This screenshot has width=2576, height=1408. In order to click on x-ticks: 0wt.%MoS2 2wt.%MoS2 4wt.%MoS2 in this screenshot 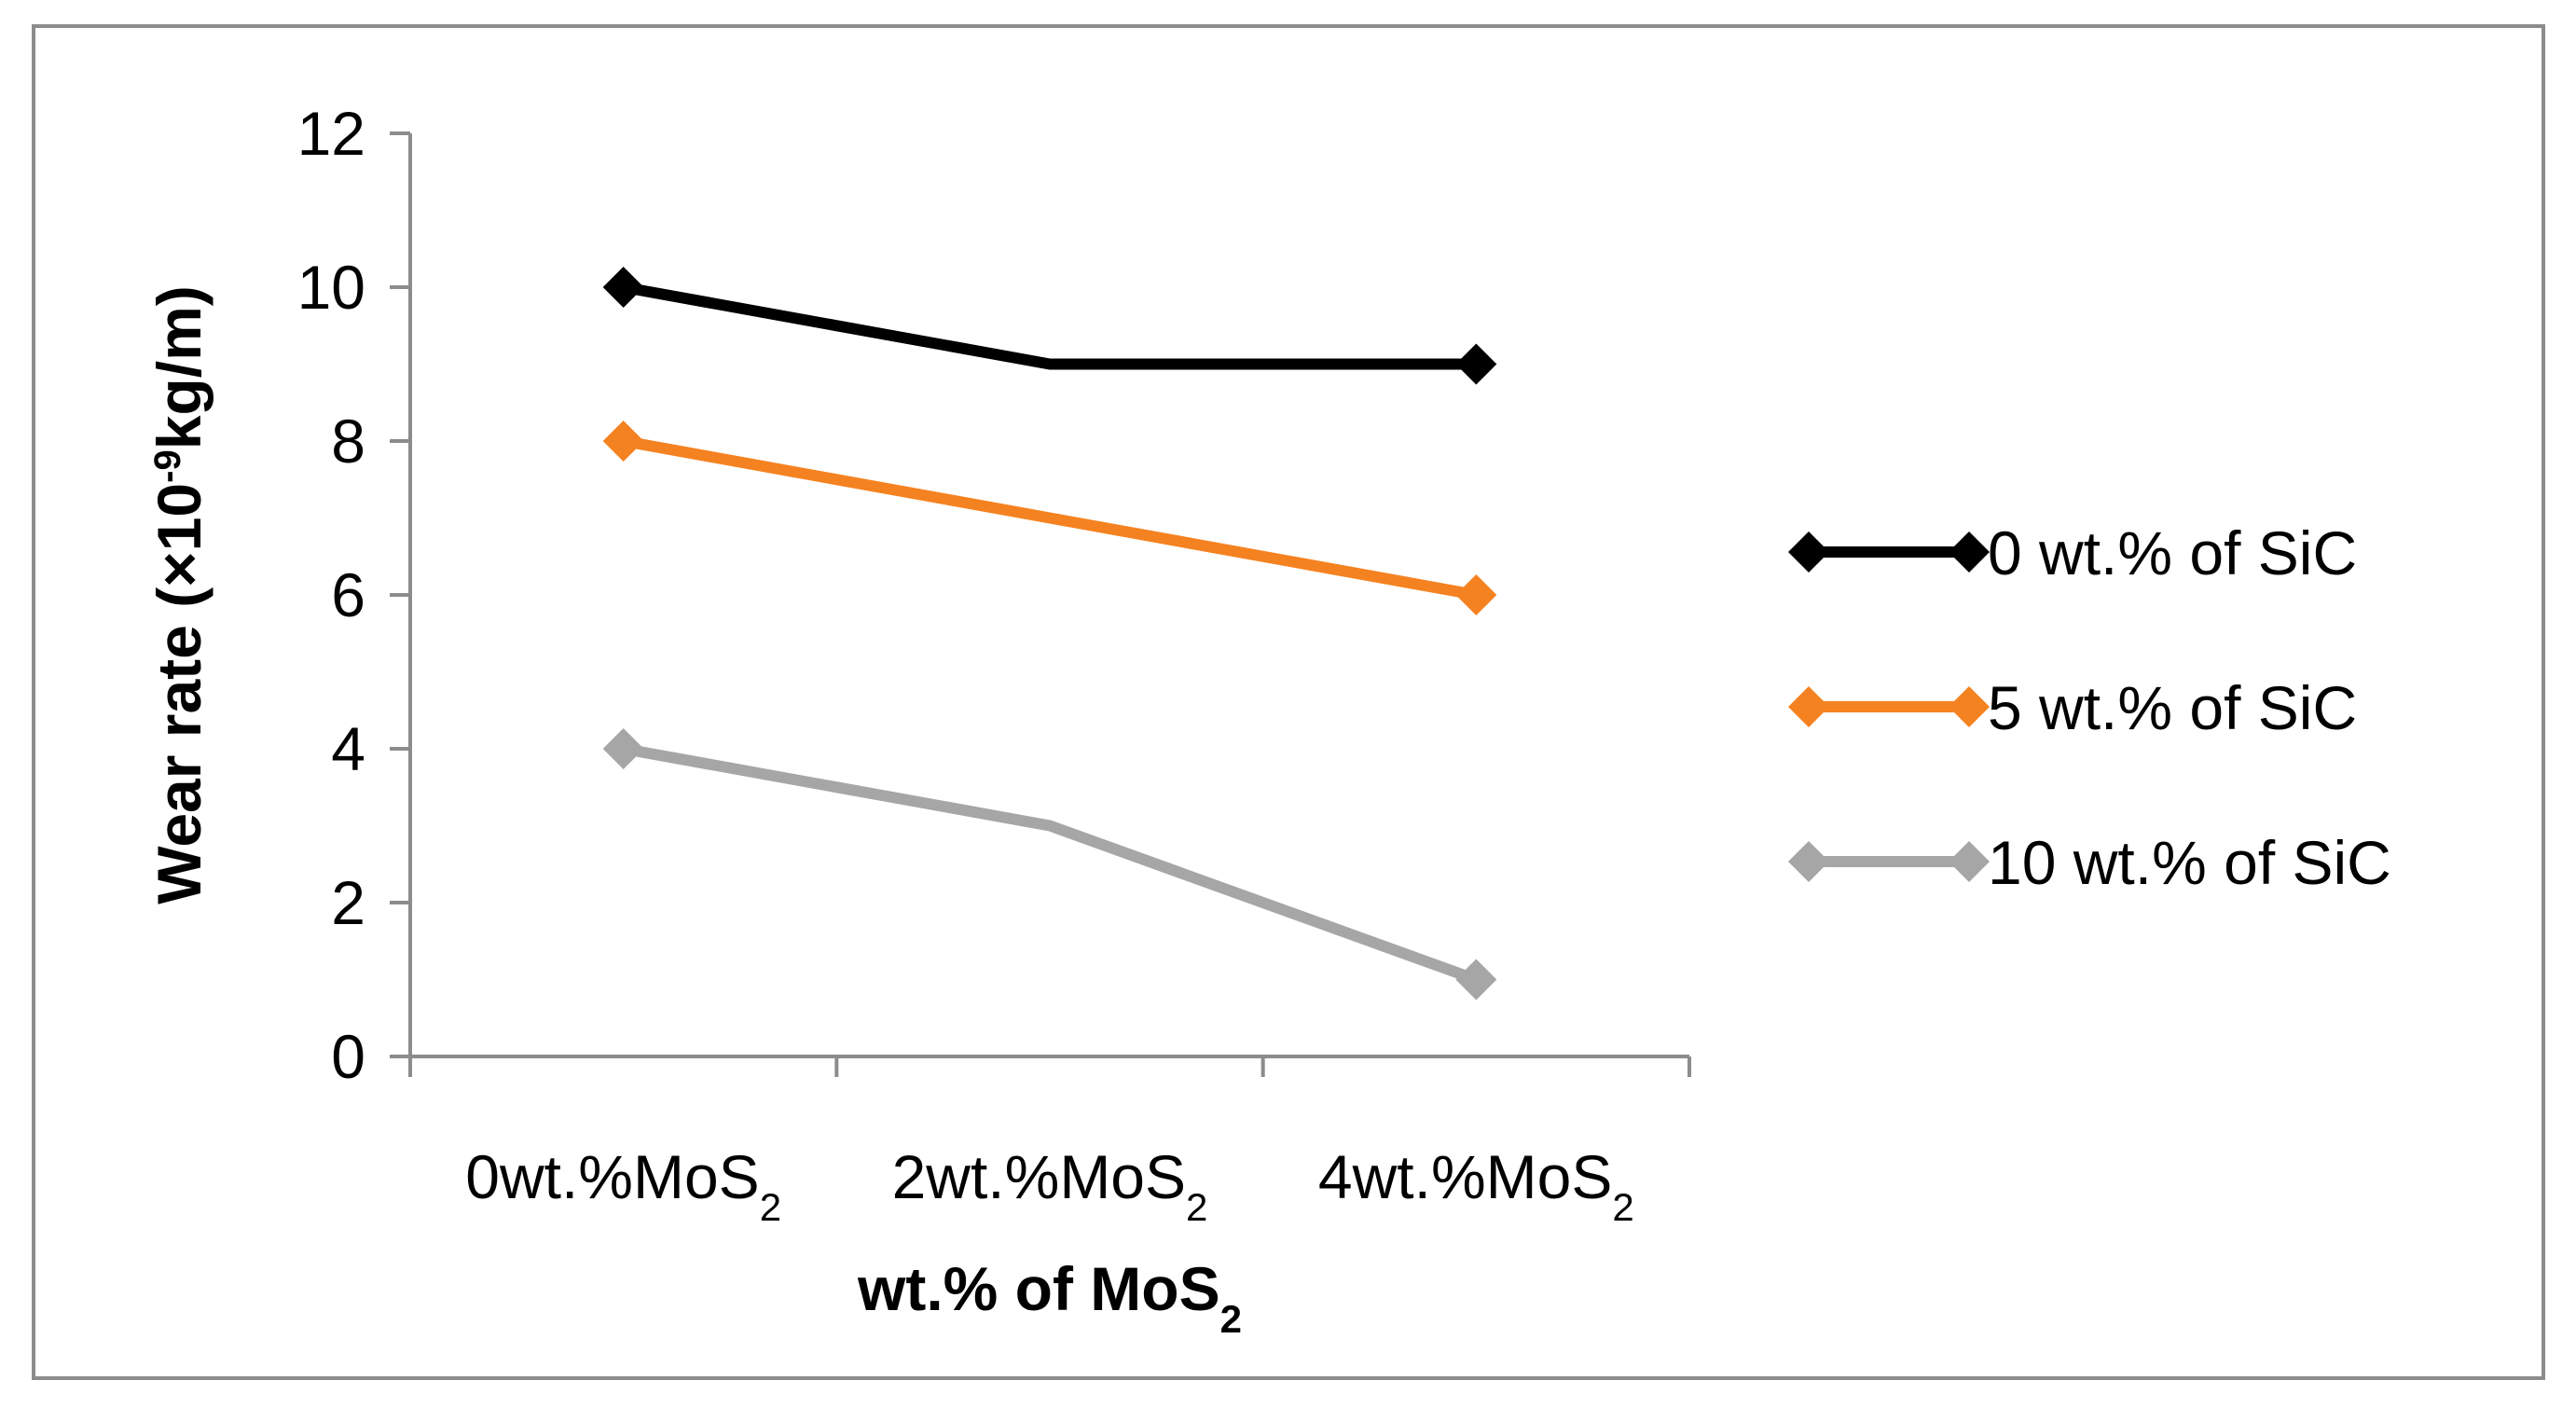, I will do `click(1049, 1142)`.